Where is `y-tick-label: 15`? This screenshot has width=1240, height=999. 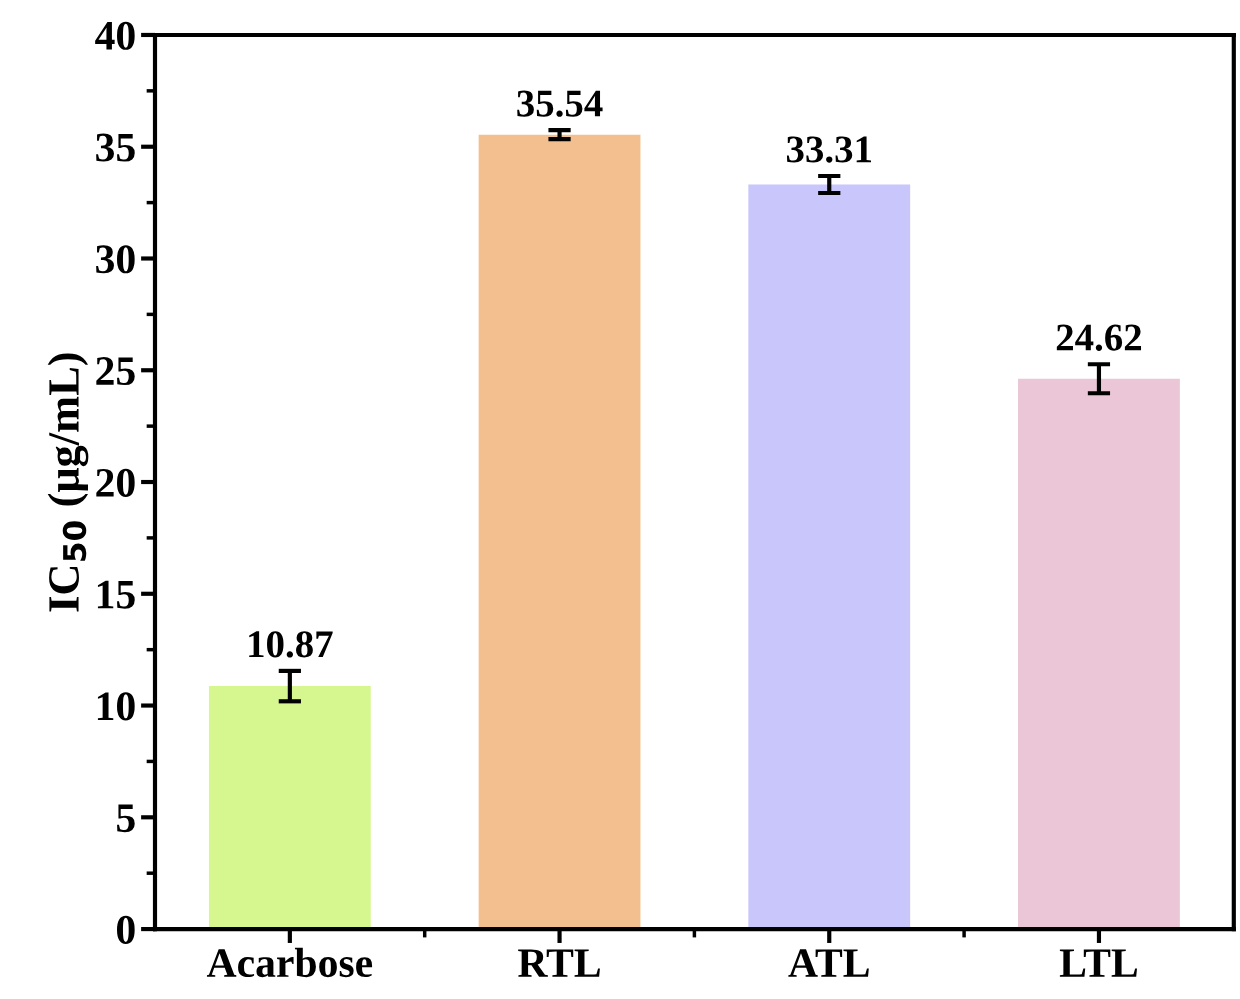
y-tick-label: 15 is located at coordinates (116, 594).